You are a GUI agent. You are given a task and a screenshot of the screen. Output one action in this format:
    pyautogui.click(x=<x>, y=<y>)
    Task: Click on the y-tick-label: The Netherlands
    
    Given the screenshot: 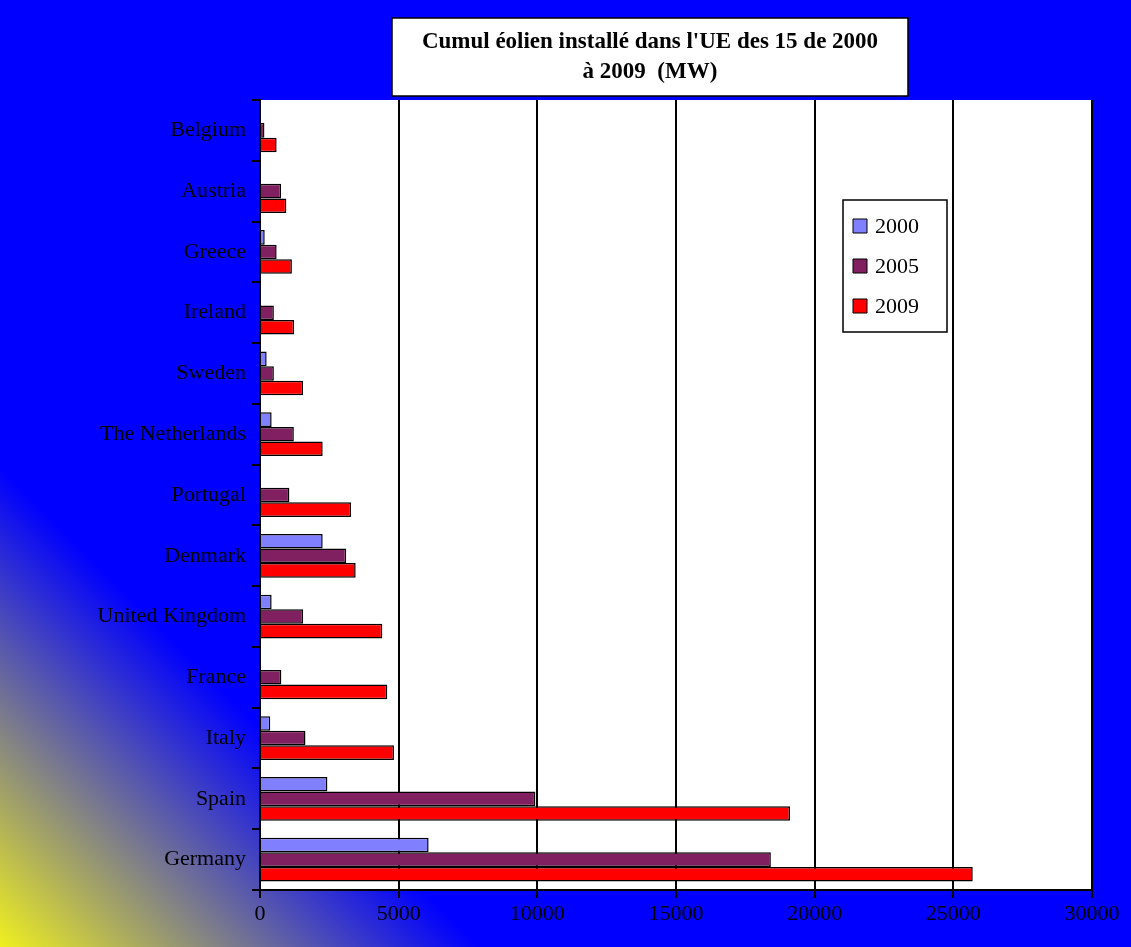 What is the action you would take?
    pyautogui.click(x=173, y=433)
    